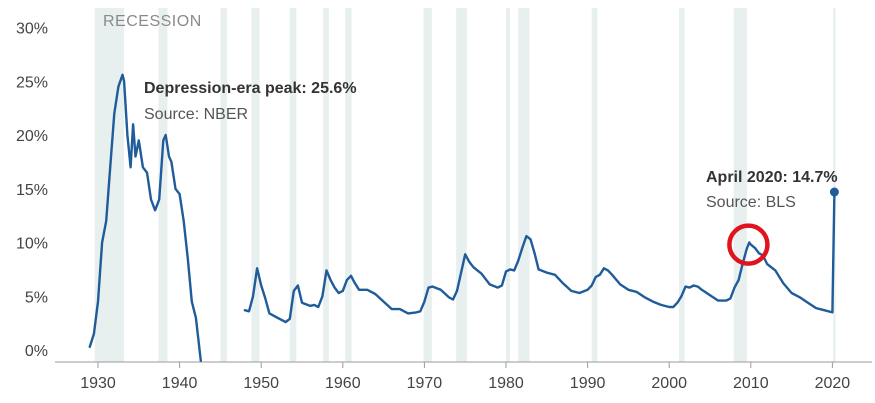  I want to click on x-tick-label: 1960, so click(343, 383).